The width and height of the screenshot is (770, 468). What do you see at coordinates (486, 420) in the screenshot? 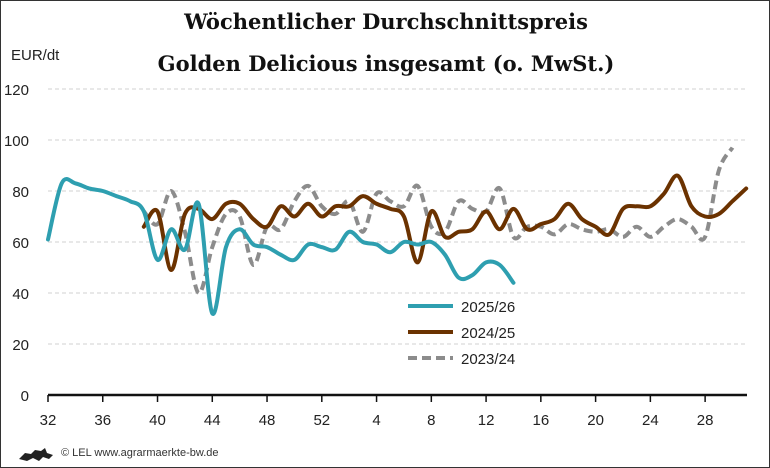
I see `x-tick-label: 12` at bounding box center [486, 420].